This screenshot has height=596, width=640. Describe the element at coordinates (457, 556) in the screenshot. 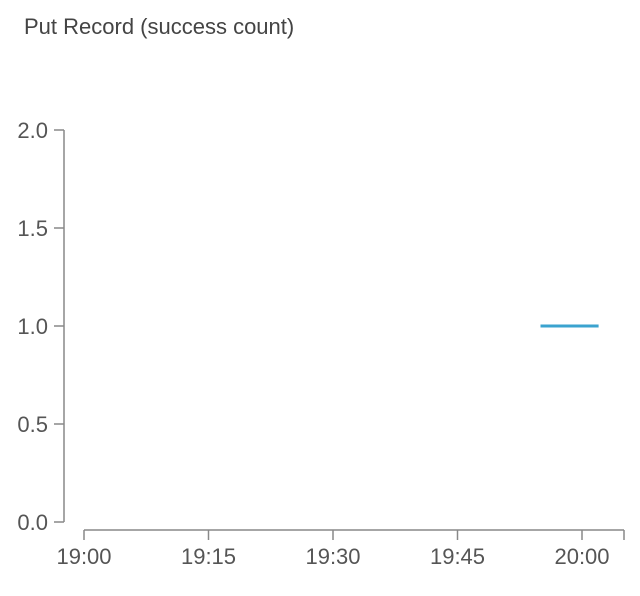

I see `x-tick-label: 19:45` at that location.